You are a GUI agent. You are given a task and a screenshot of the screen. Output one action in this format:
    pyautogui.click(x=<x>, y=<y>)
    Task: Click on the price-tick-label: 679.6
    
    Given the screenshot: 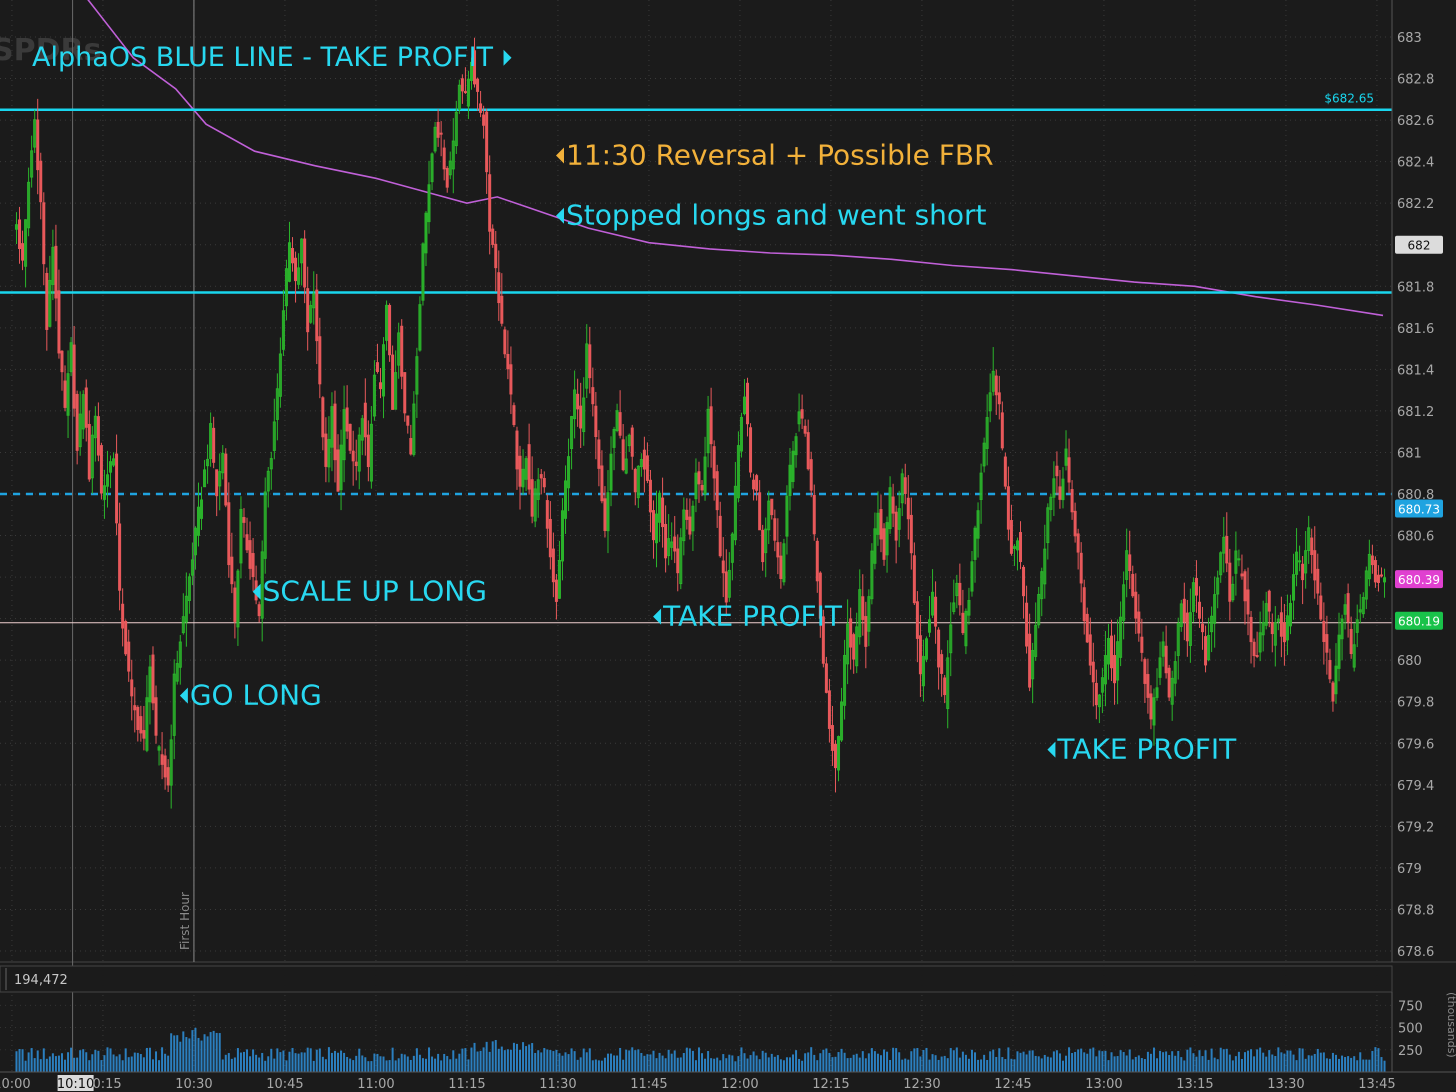 What is the action you would take?
    pyautogui.click(x=1415, y=744)
    